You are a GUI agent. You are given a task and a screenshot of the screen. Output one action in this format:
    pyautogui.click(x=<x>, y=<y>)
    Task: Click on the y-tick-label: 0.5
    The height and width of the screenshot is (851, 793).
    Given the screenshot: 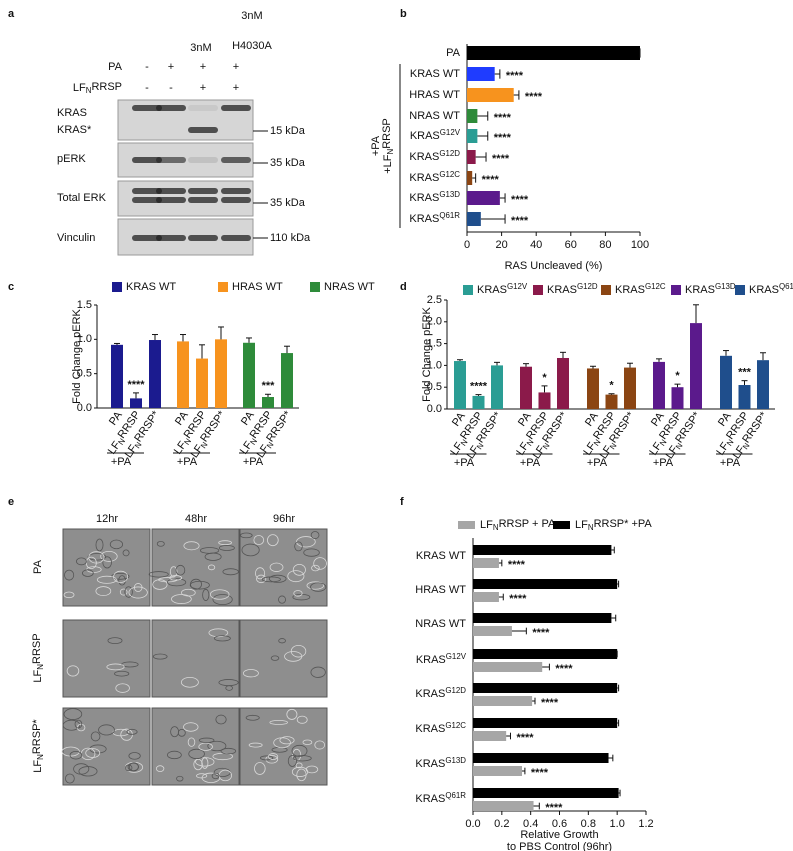 What is the action you would take?
    pyautogui.click(x=434, y=387)
    